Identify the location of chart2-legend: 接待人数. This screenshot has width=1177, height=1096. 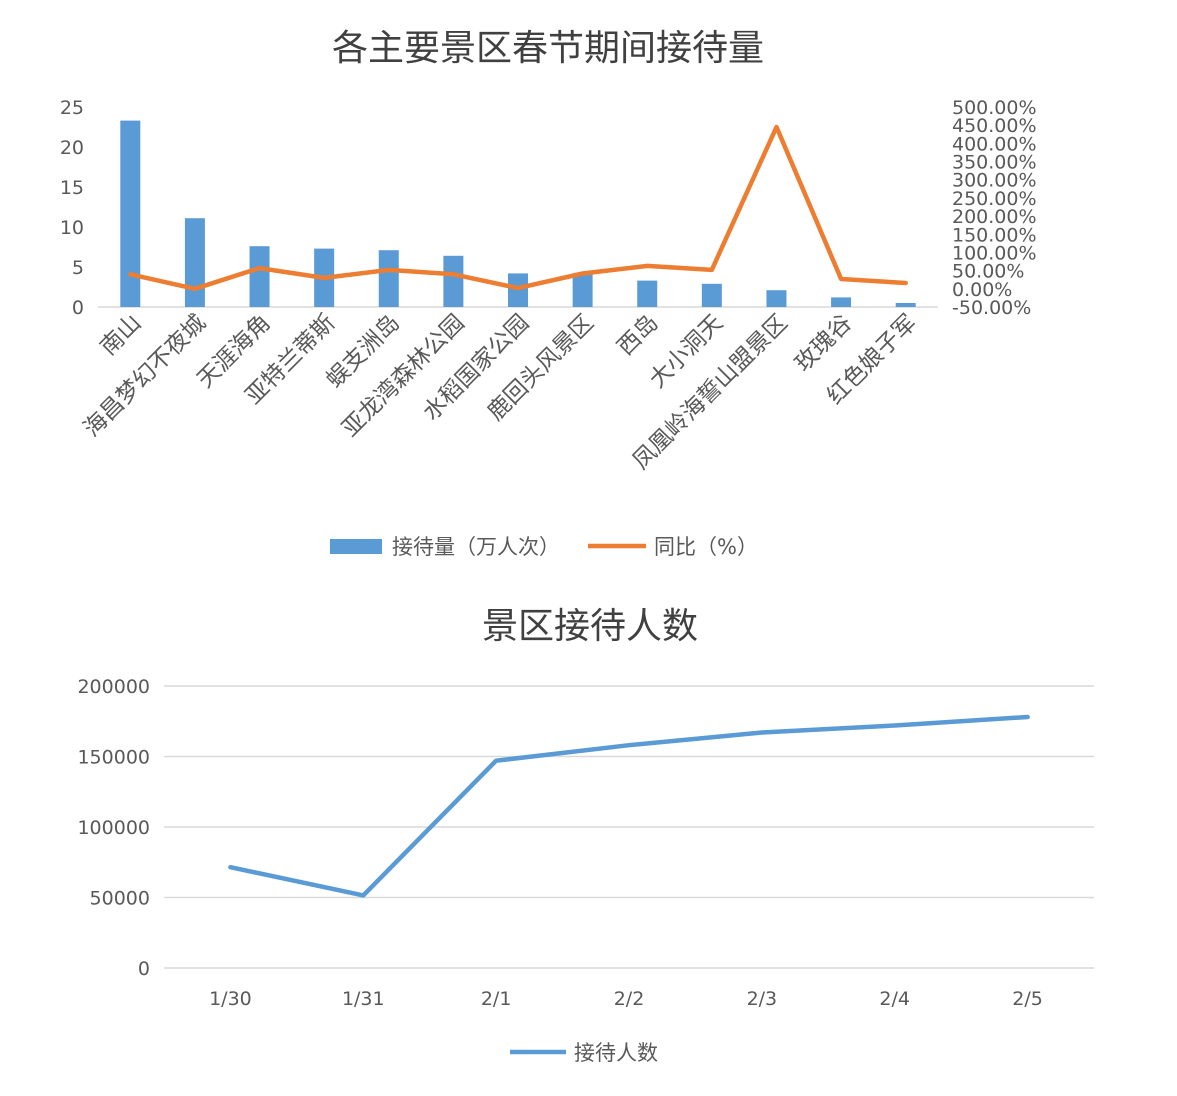
(584, 1053).